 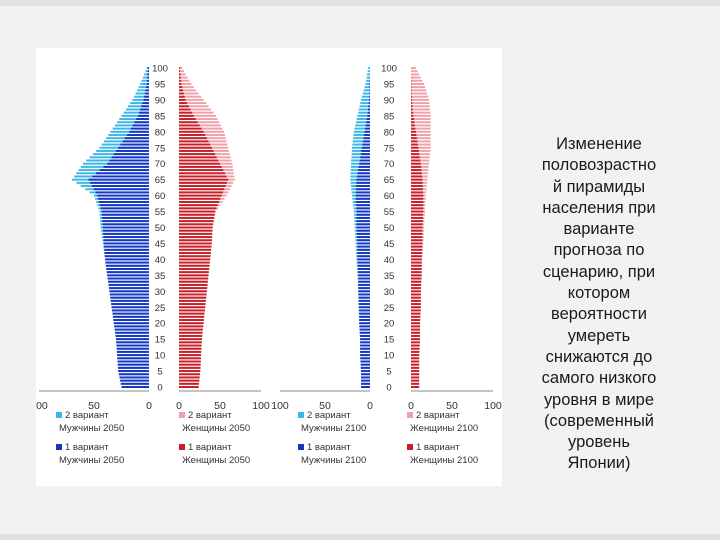 What do you see at coordinates (389, 164) in the screenshot?
I see `age-tick-label: 70` at bounding box center [389, 164].